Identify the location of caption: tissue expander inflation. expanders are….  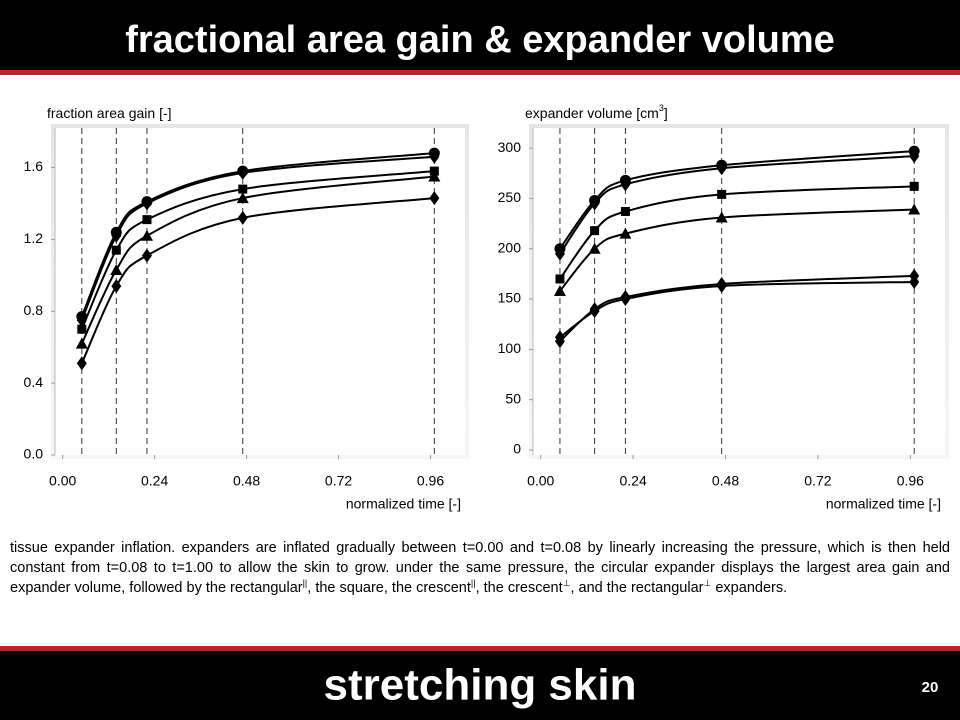
(480, 568).